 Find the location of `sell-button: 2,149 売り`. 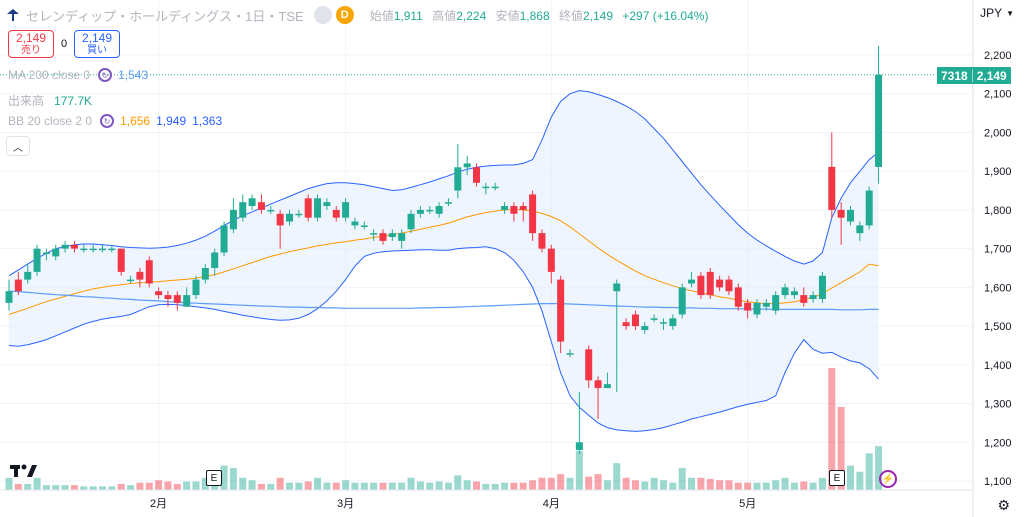

sell-button: 2,149 売り is located at coordinates (31, 44).